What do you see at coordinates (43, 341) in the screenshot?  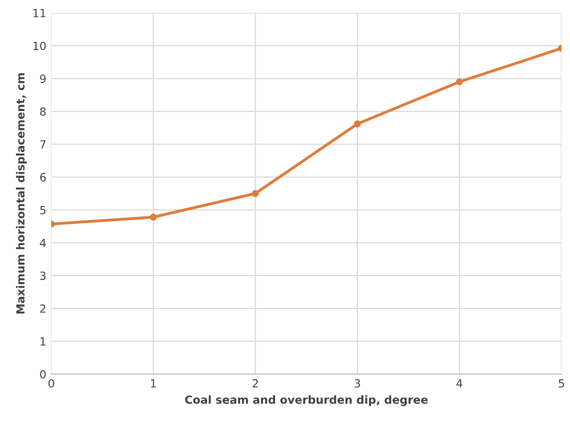 I see `y-tick-label: 1` at bounding box center [43, 341].